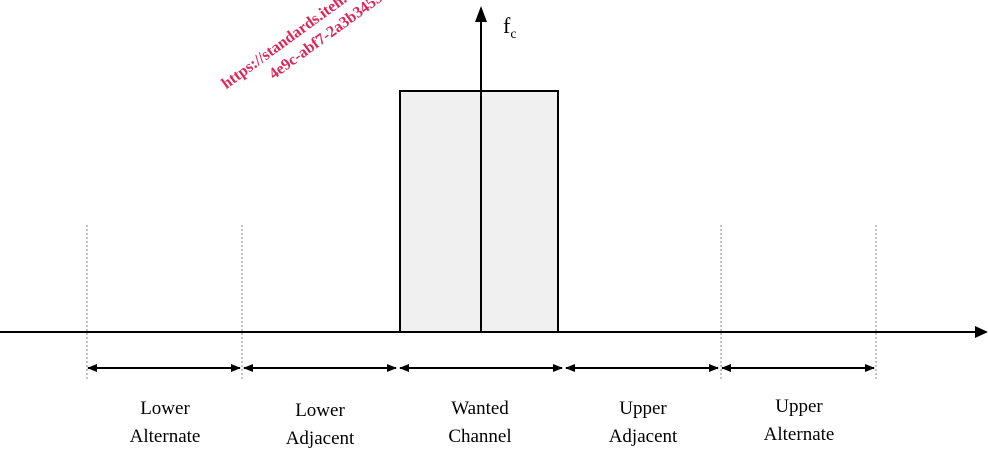 The image size is (988, 453). Describe the element at coordinates (320, 425) in the screenshot. I see `band-label-lower-adjacent: Lower Adjacent` at that location.